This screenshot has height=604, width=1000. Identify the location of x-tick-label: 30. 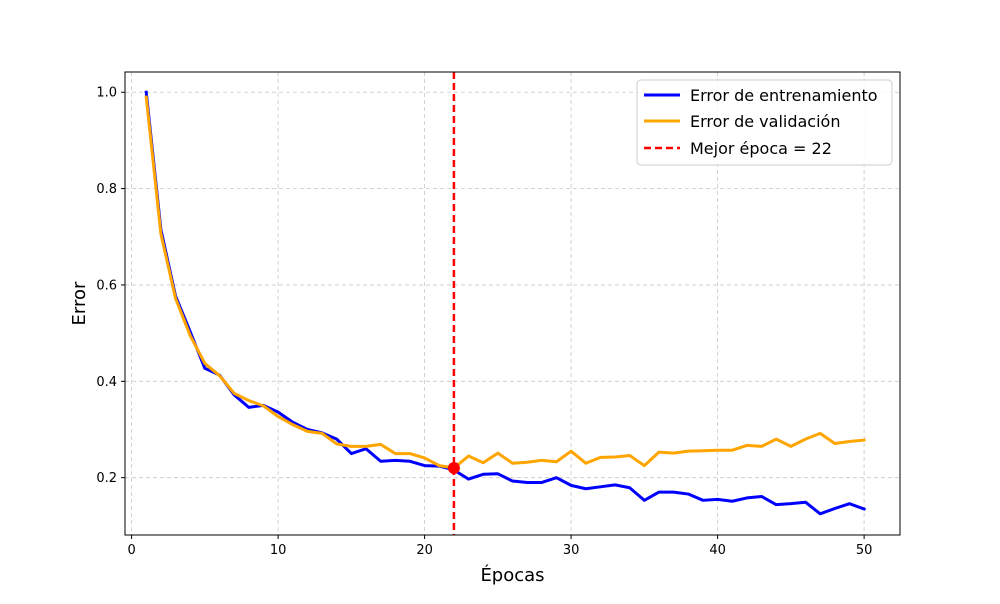
(571, 550).